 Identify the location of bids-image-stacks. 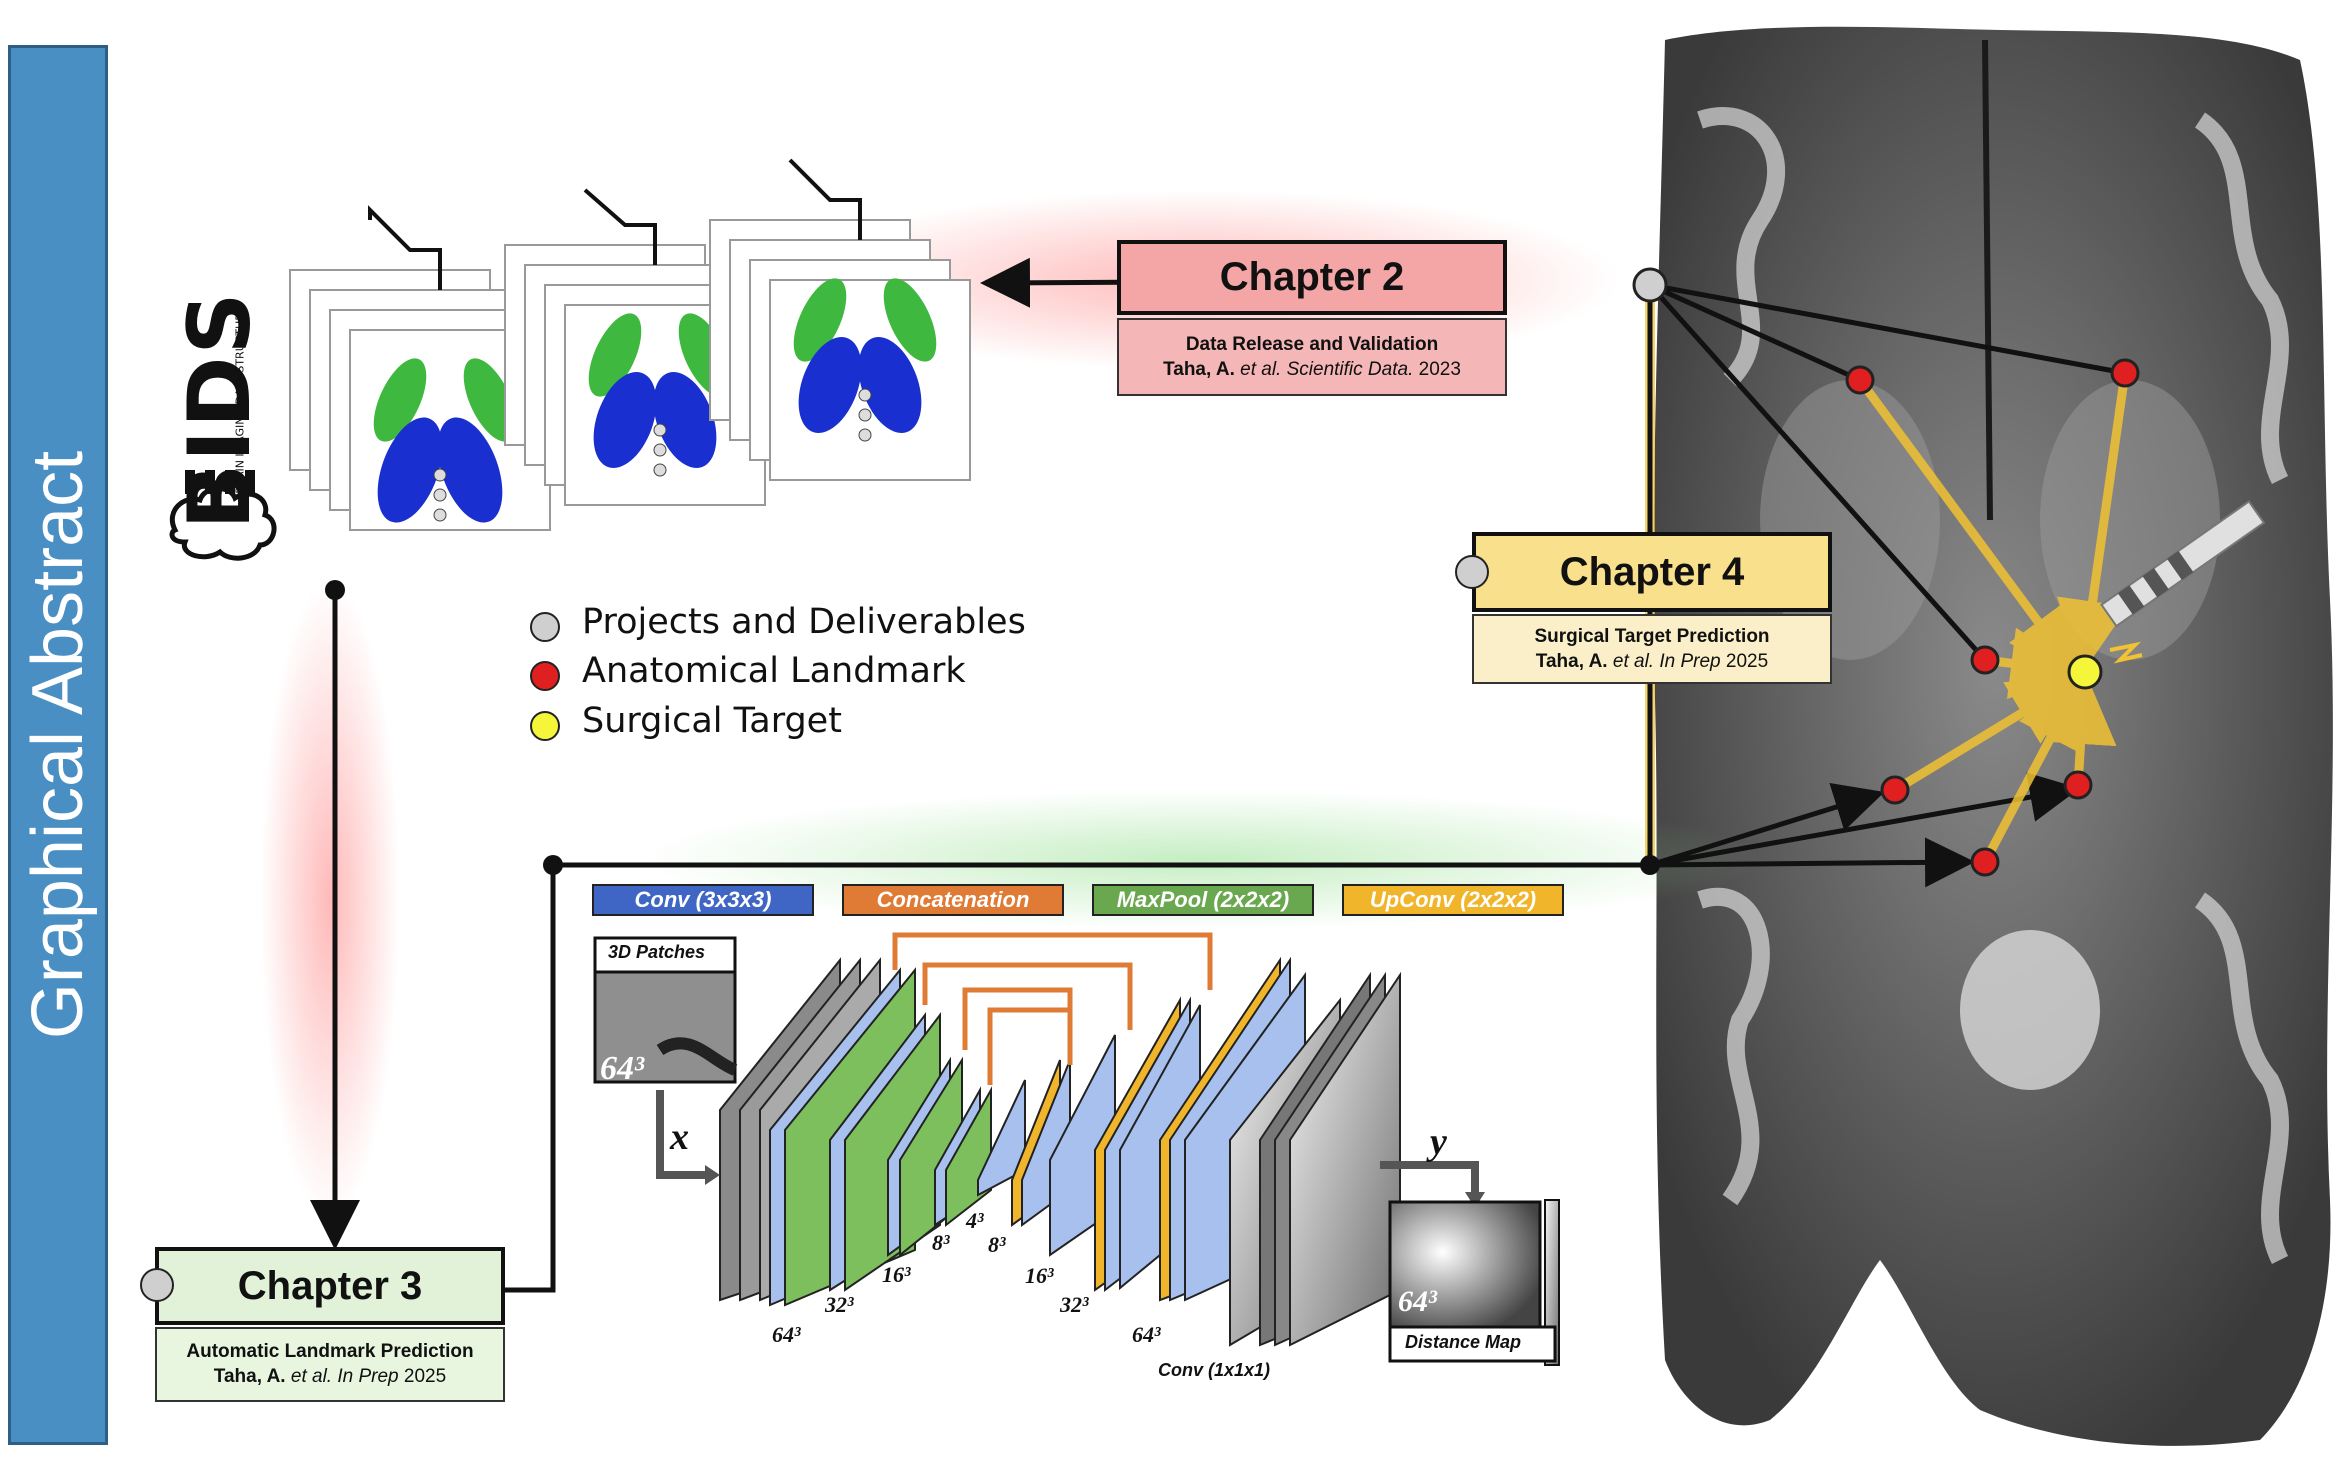
(630, 344).